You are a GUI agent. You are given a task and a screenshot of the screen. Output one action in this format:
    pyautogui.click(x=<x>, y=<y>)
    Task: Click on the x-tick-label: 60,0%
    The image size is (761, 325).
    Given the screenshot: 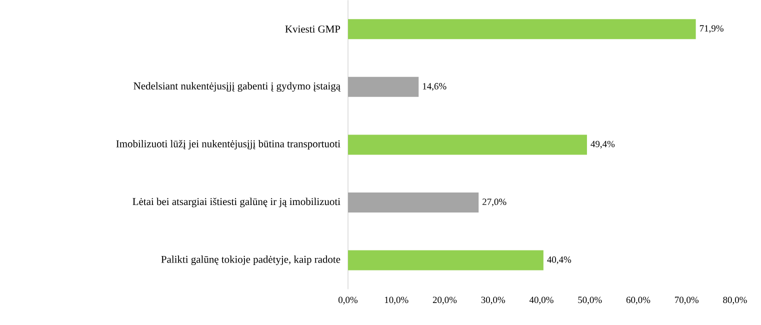 What is the action you would take?
    pyautogui.click(x=638, y=300)
    